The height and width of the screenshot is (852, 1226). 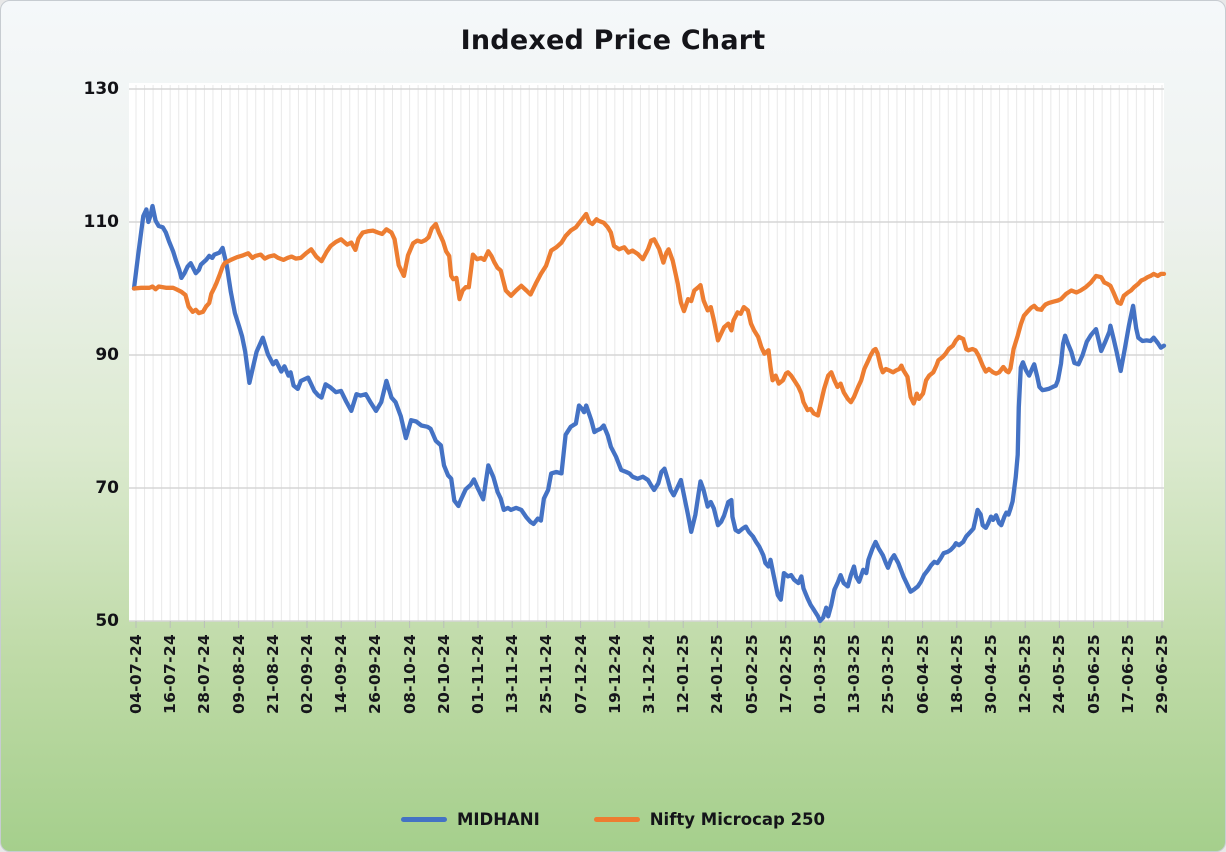 I want to click on legend-swatch-midhani, so click(x=423, y=819).